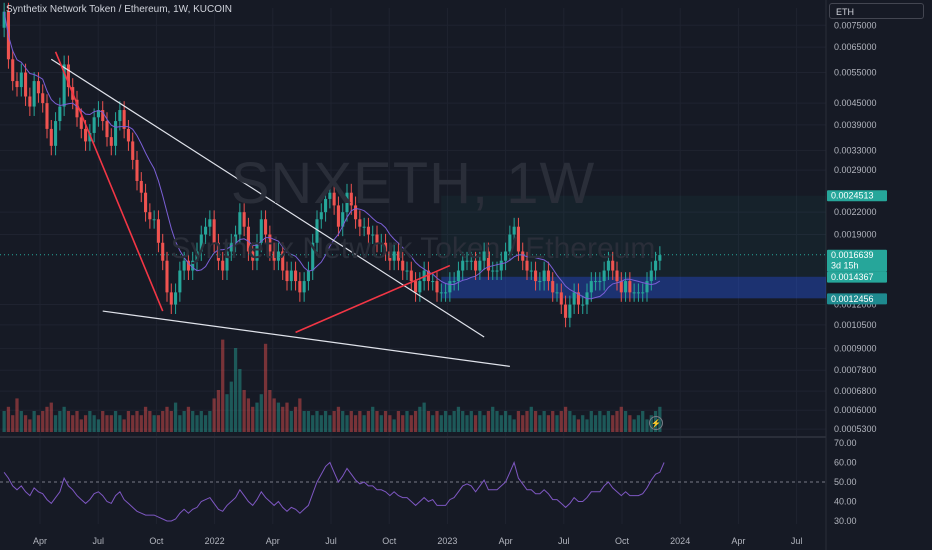 This screenshot has width=932, height=550. I want to click on price-badge, so click(857, 196).